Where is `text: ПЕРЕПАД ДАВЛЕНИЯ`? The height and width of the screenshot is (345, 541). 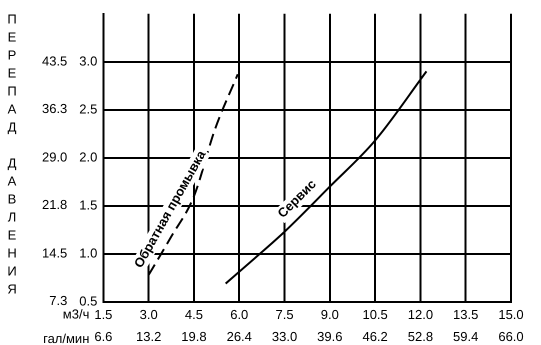 text: ПЕРЕПАД ДАВЛЕНИЯ is located at coordinates (12, 154).